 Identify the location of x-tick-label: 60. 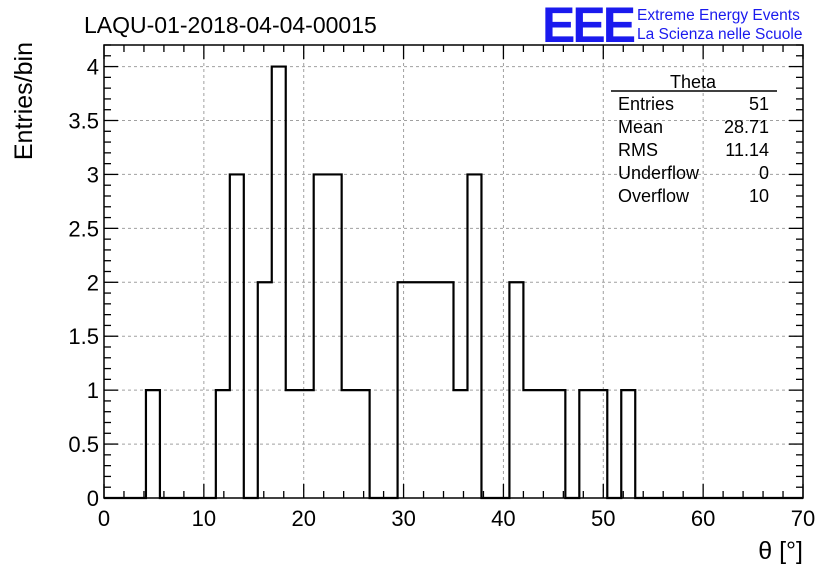
(703, 518).